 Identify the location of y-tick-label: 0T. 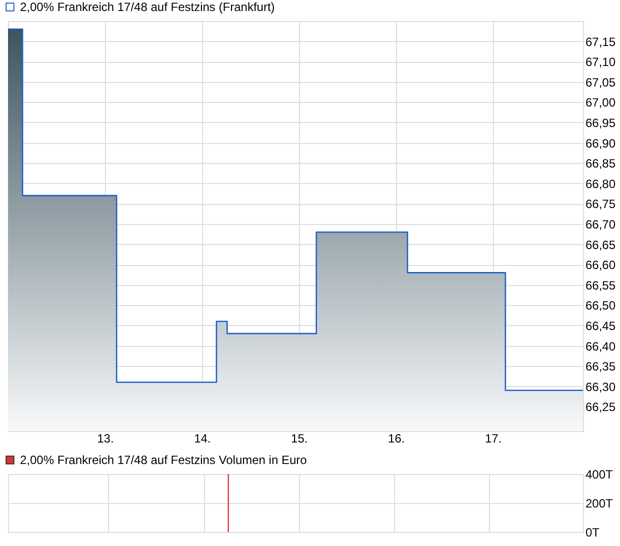
(593, 533).